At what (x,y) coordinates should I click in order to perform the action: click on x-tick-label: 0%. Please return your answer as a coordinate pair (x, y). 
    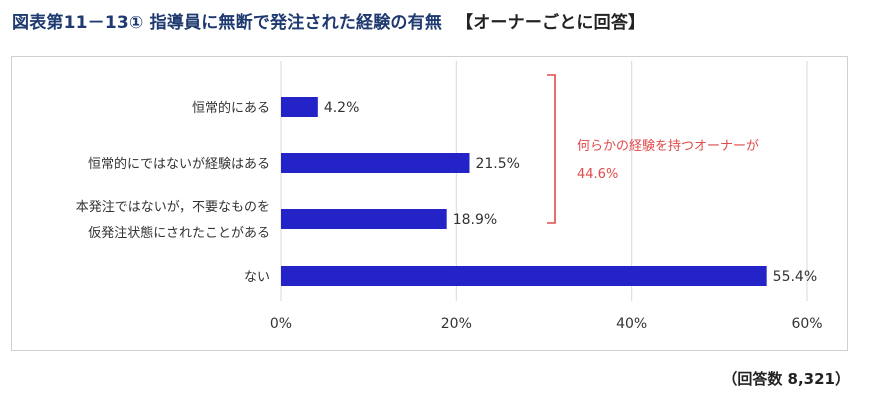
    Looking at the image, I should click on (281, 324).